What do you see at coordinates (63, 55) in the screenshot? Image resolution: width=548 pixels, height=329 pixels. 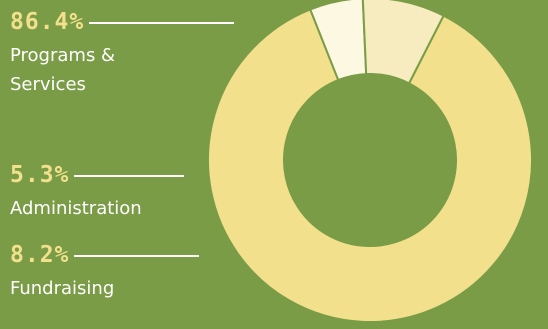 I see `programs-name-line1: Programs &` at bounding box center [63, 55].